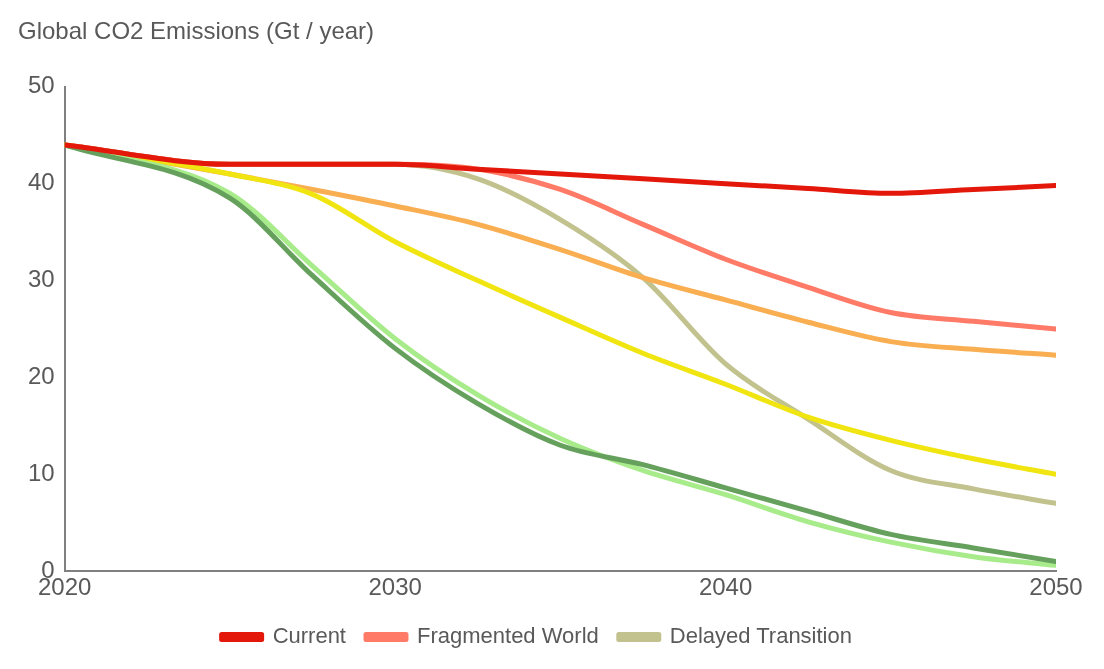  I want to click on y-tick-label: 50, so click(41, 85).